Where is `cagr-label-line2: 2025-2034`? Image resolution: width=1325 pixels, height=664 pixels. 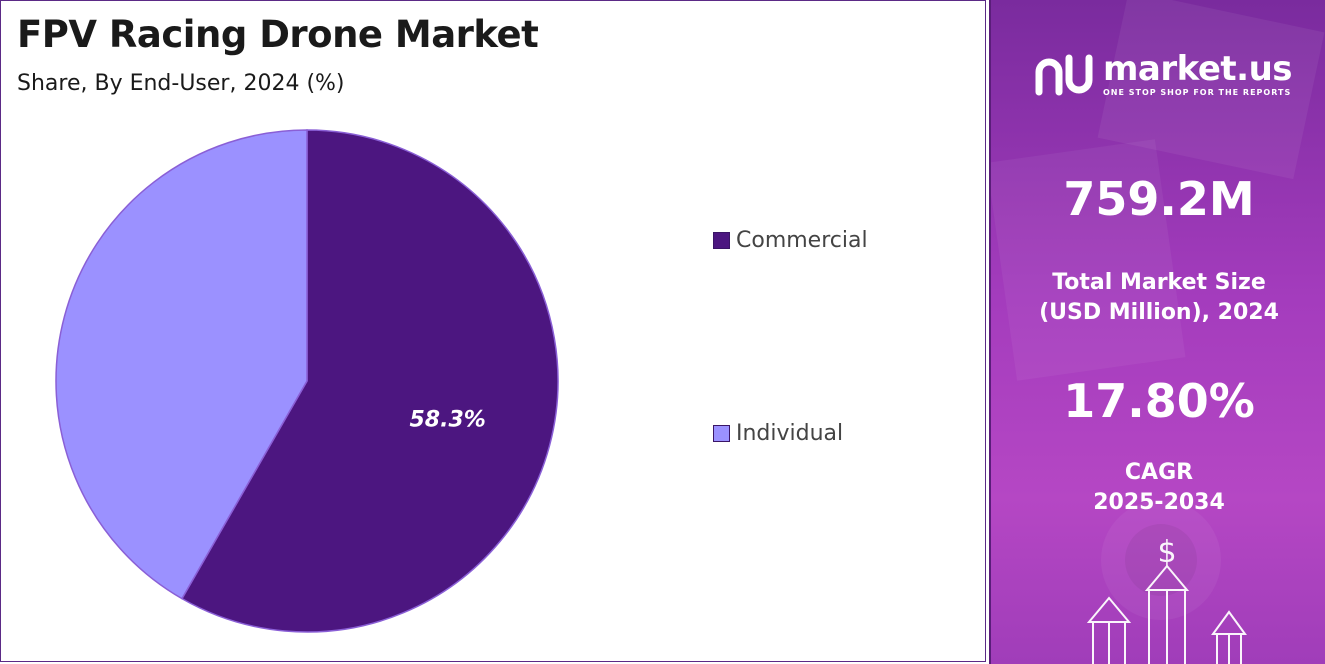
cagr-label-line2: 2025-2034 is located at coordinates (1159, 502).